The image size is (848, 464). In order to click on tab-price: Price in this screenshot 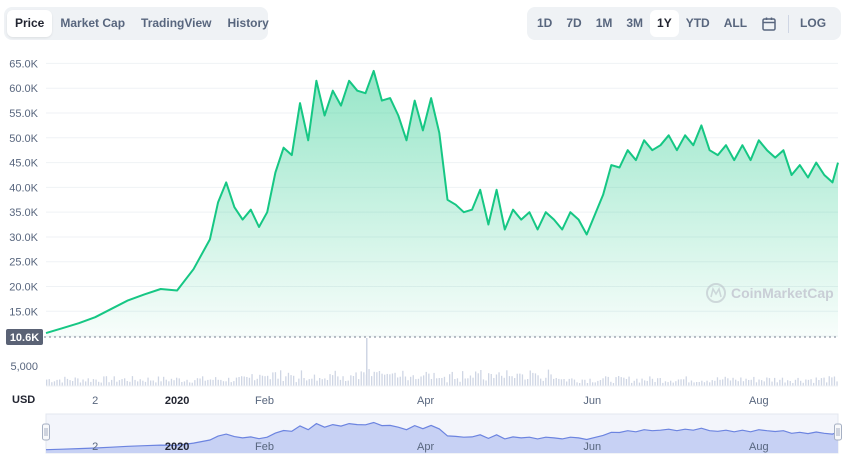, I will do `click(30, 23)`.